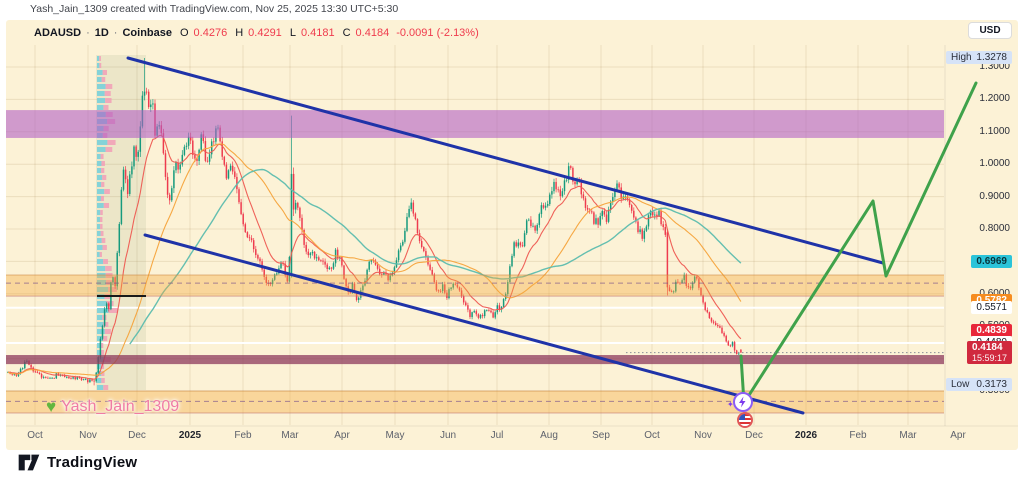 This screenshot has height=483, width=1024. I want to click on watermark: ♥ Yash_Jain_1309, so click(112, 407).